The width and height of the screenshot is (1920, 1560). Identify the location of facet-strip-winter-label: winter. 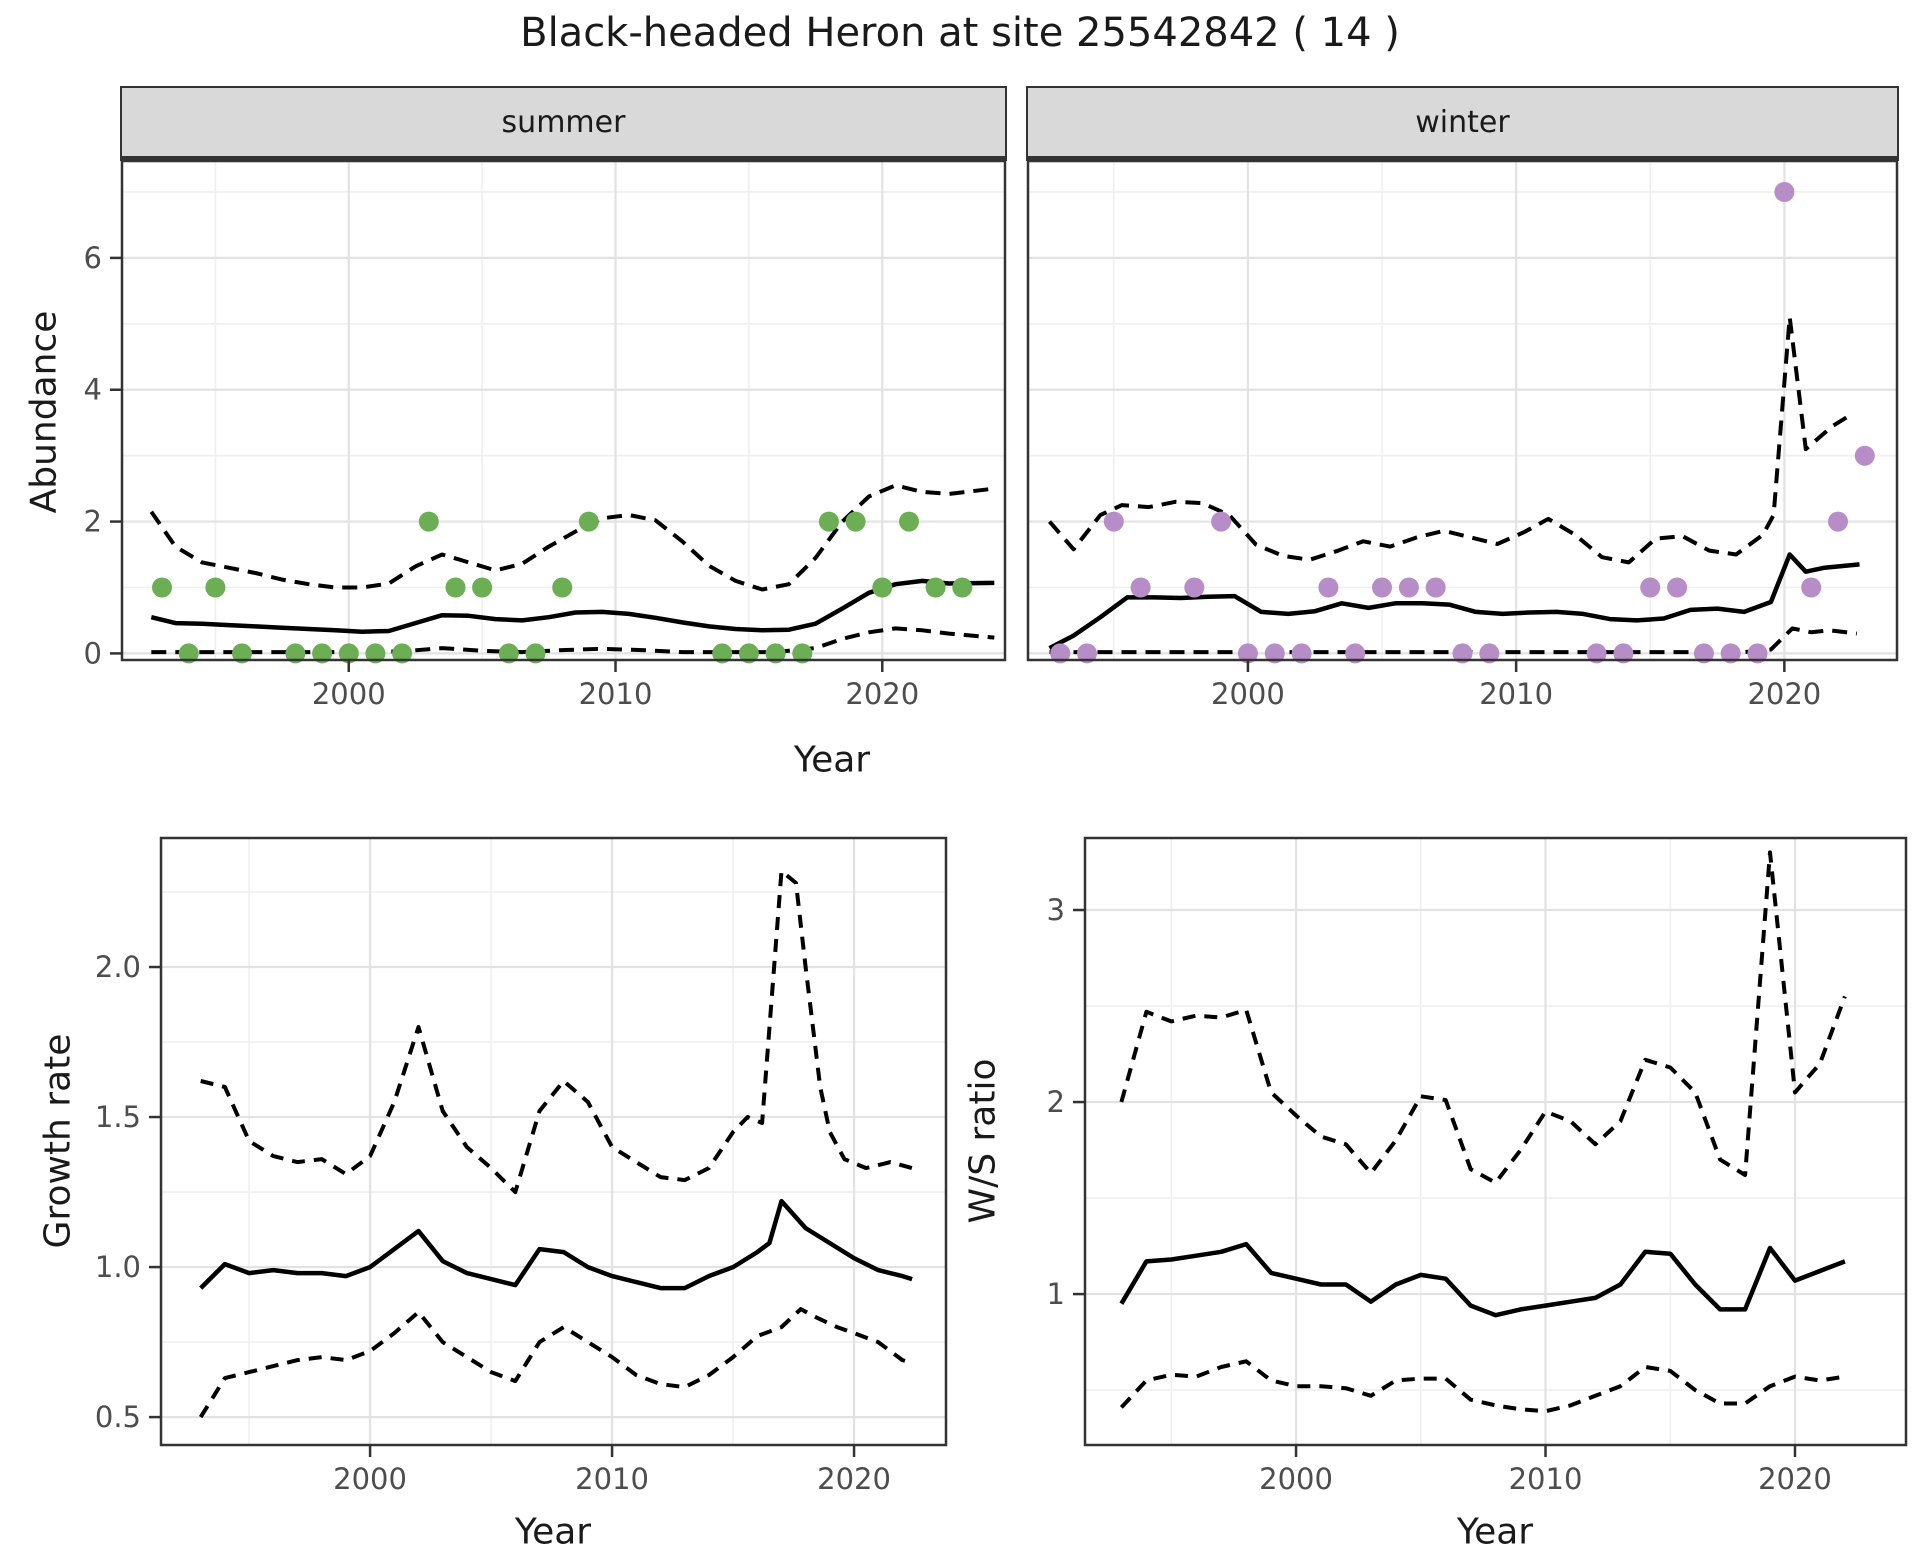
(1462, 122).